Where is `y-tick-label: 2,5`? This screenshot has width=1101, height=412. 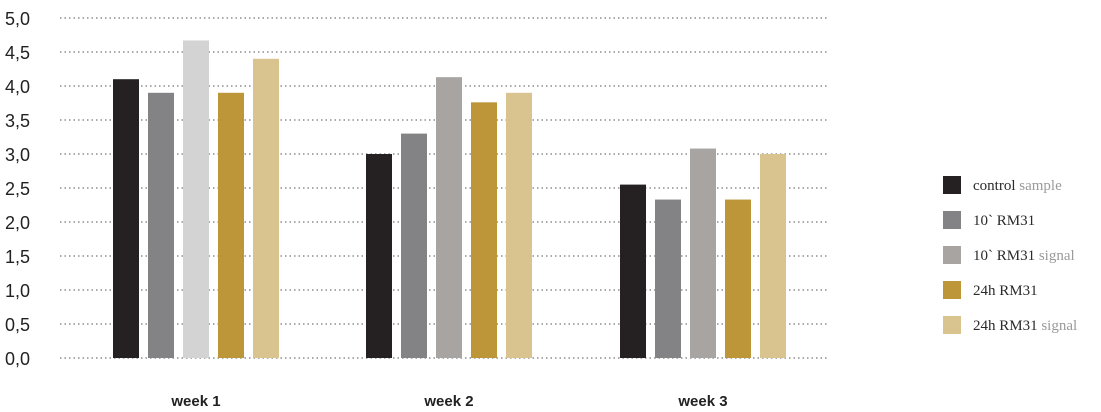 y-tick-label: 2,5 is located at coordinates (17, 189).